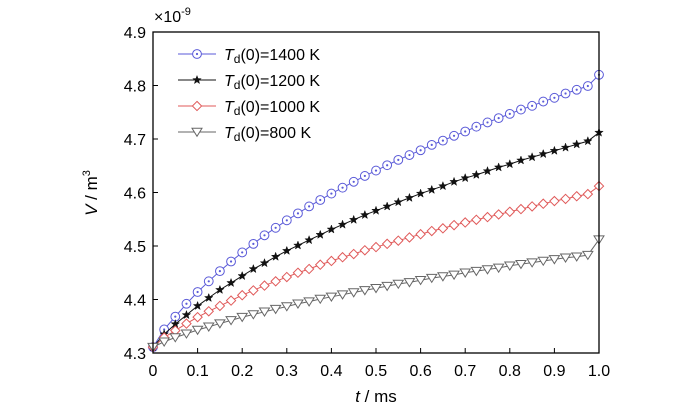  I want to click on y-tick-label: 4.5, so click(135, 247).